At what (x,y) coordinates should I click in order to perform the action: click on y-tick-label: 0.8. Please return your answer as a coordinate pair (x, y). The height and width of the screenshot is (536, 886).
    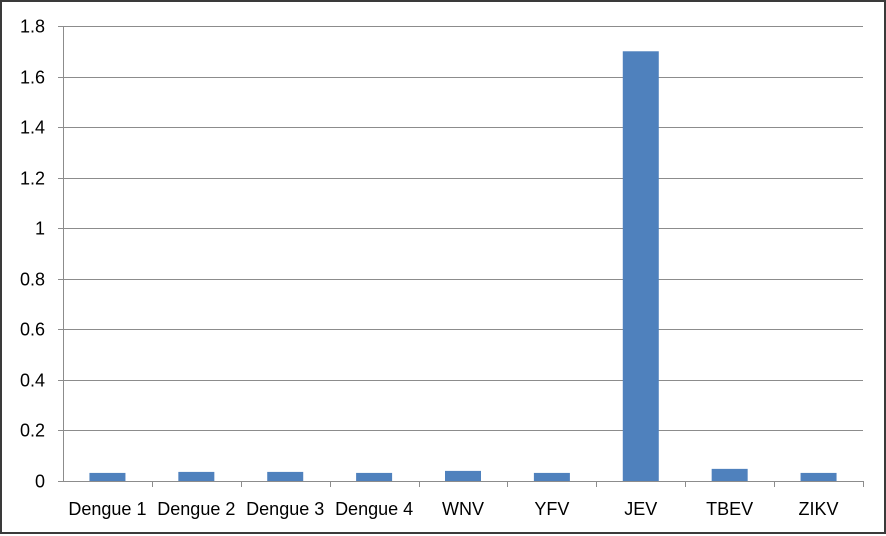
    Looking at the image, I should click on (32, 280).